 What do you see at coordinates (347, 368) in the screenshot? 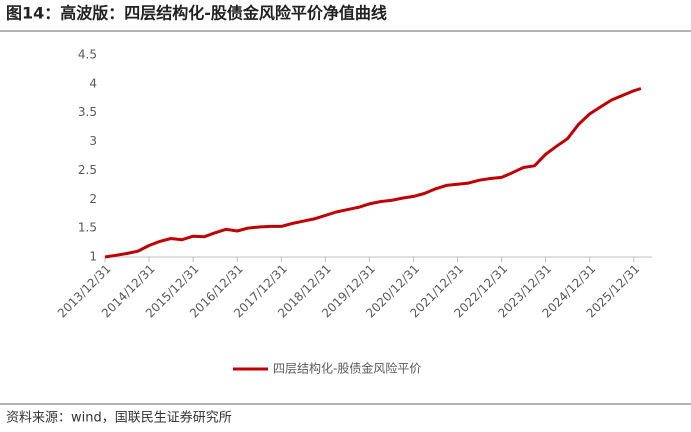
I see `legend-label: 四层结构化-股债金风险平价` at bounding box center [347, 368].